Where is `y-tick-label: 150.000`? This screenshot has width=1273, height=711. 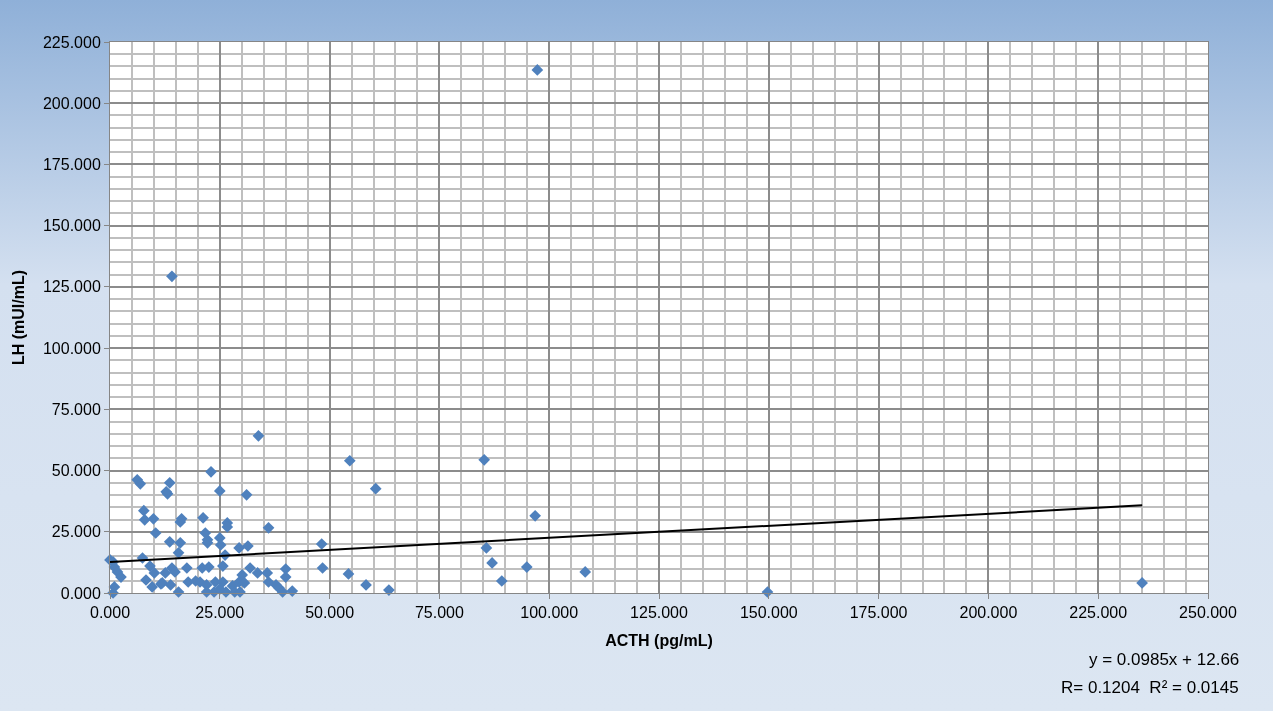
y-tick-label: 150.000 is located at coordinates (71, 226).